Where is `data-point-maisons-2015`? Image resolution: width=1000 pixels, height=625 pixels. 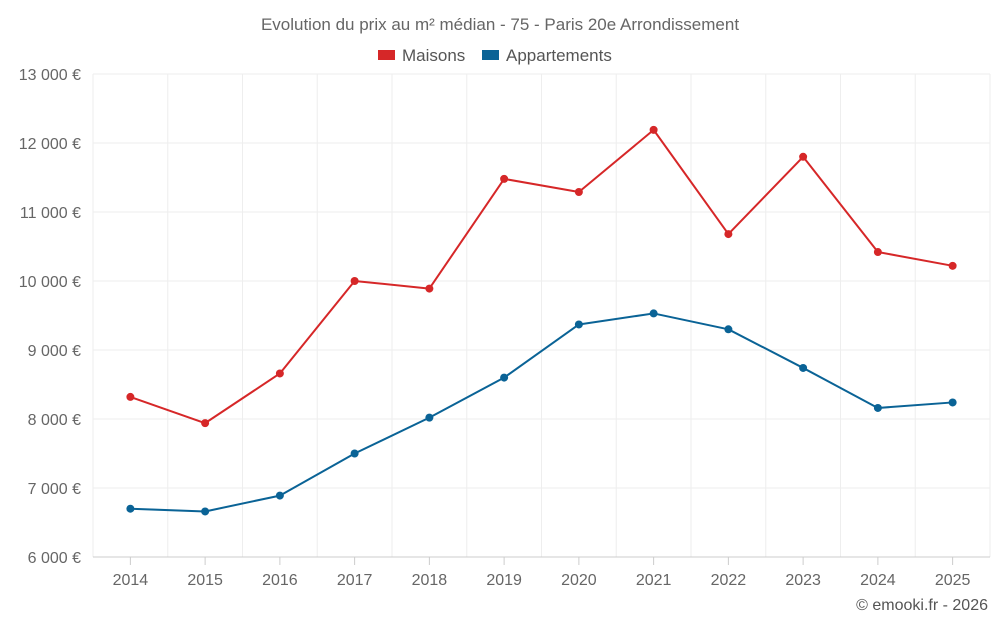
data-point-maisons-2015 is located at coordinates (205, 423).